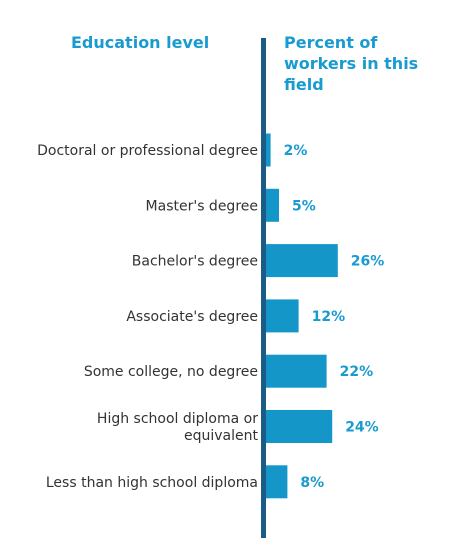 The height and width of the screenshot is (550, 453). I want to click on bars-group, so click(301, 316).